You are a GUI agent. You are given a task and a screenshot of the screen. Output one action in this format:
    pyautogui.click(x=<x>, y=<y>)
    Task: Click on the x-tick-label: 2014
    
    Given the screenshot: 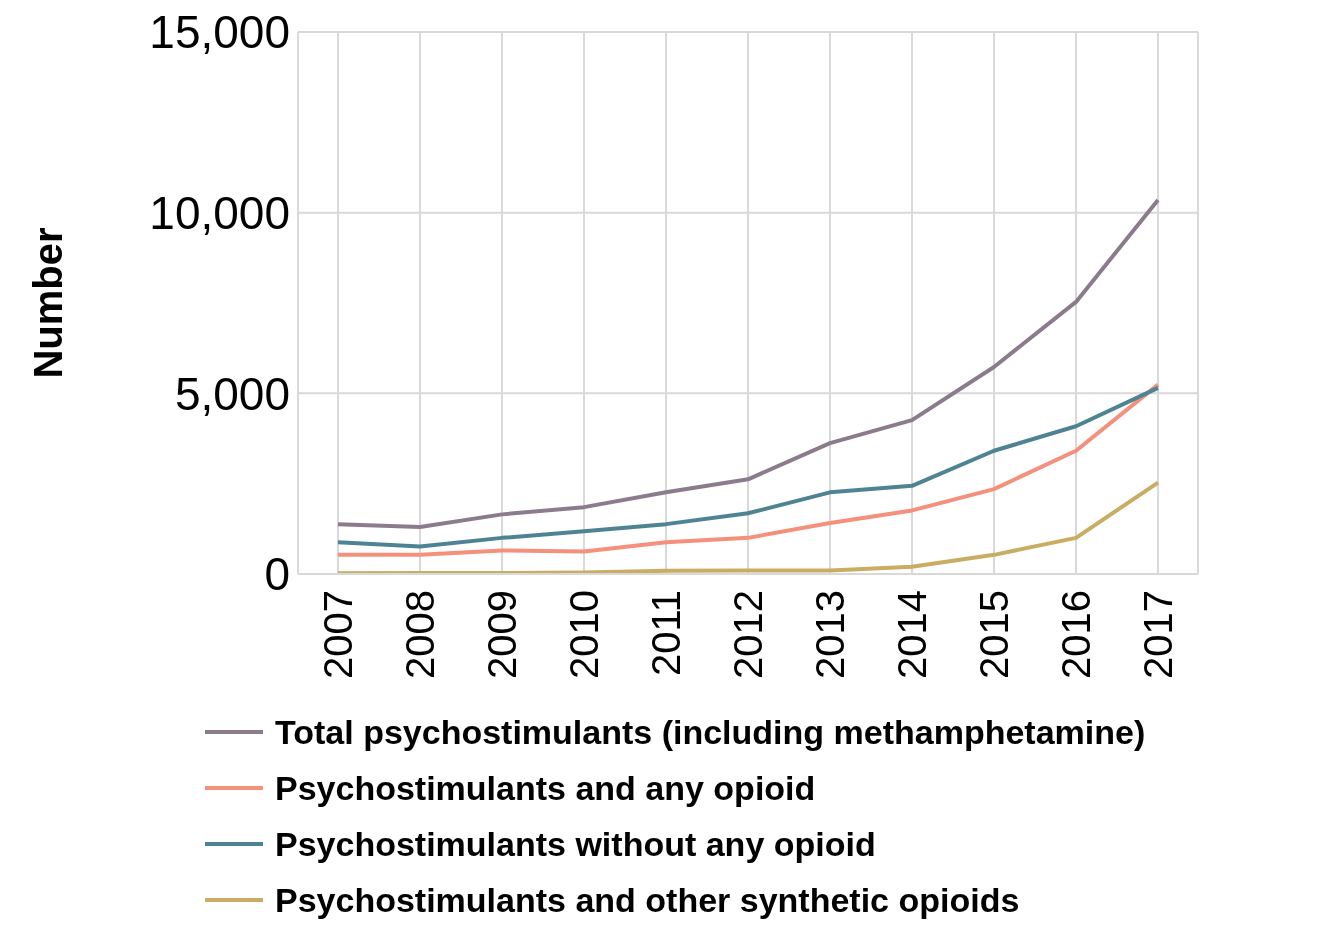 What is the action you would take?
    pyautogui.click(x=912, y=634)
    